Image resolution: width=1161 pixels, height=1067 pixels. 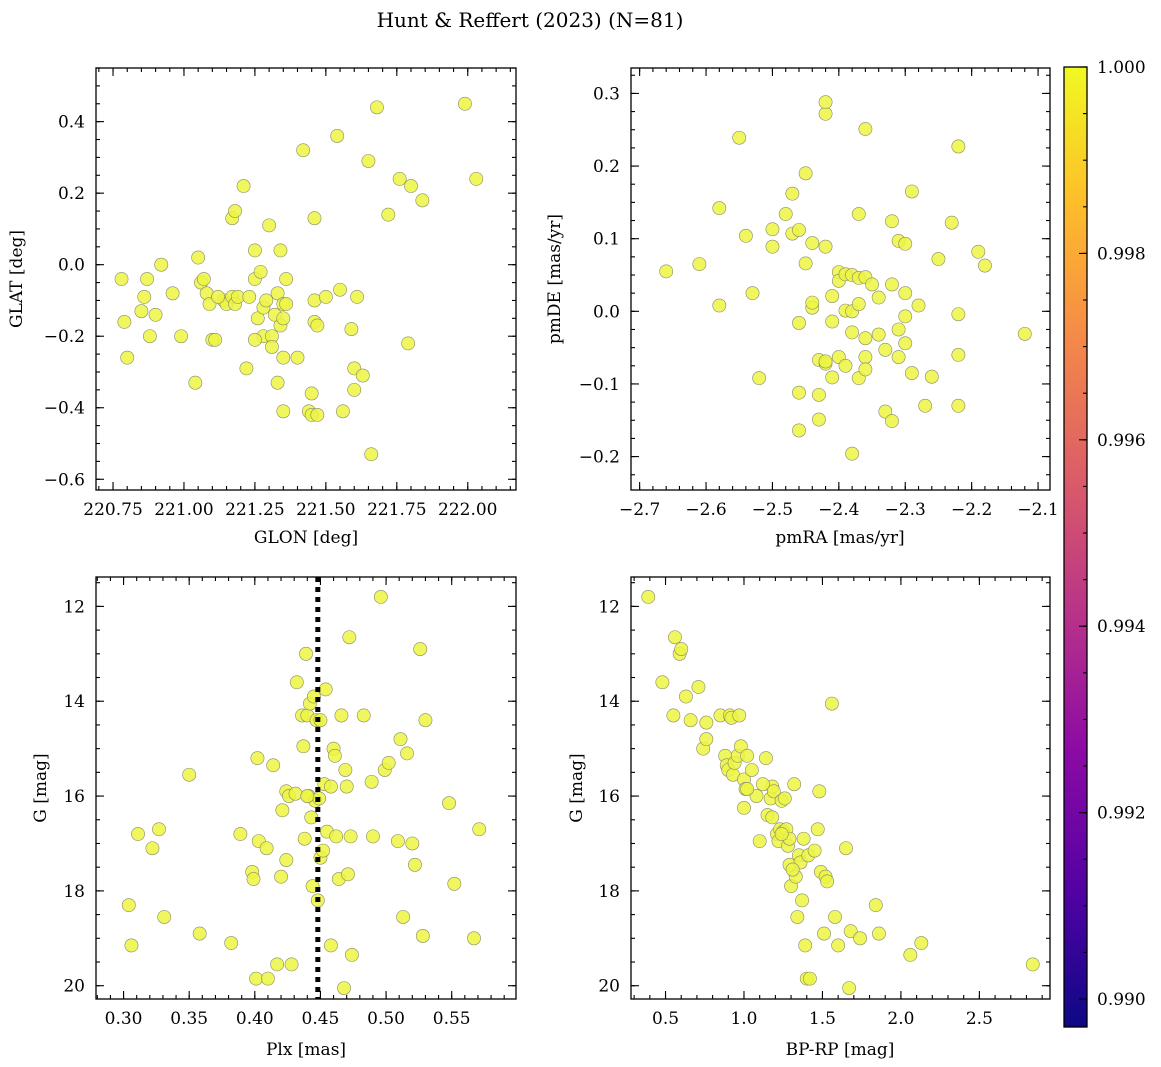 What do you see at coordinates (64, 409) in the screenshot?
I see `y-tick-label: −0.4` at bounding box center [64, 409].